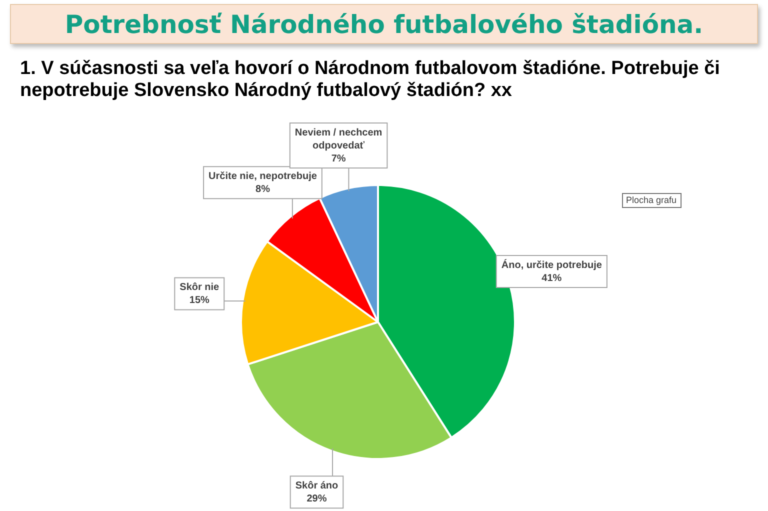 The height and width of the screenshot is (511, 768). I want to click on data-label: 29%, so click(316, 498).